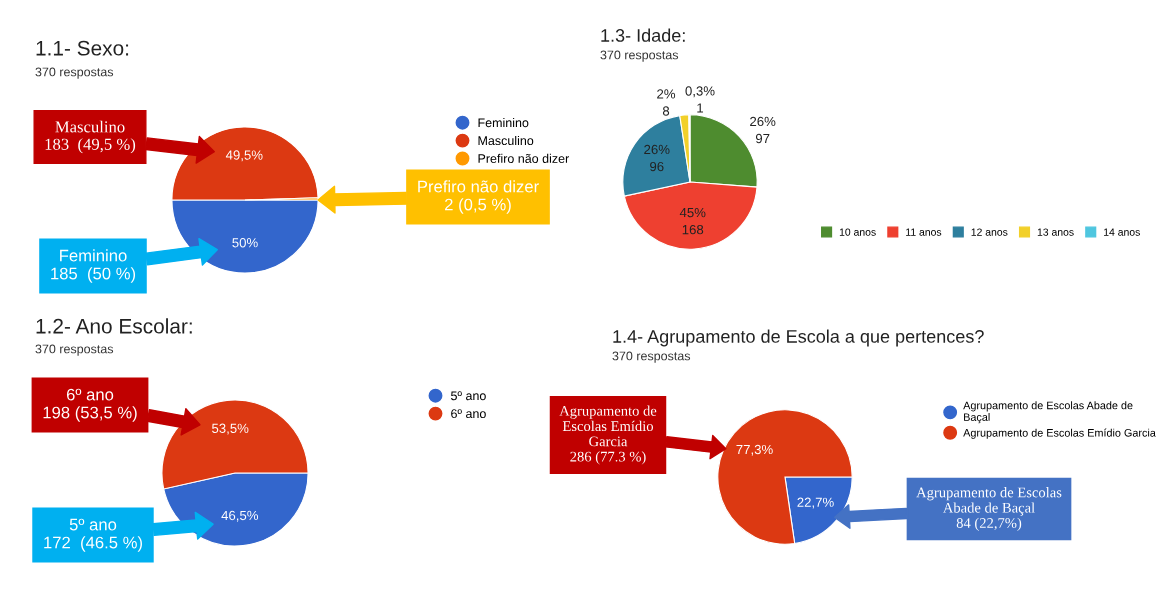  What do you see at coordinates (657, 158) in the screenshot?
I see `data-label: 26% 96` at bounding box center [657, 158].